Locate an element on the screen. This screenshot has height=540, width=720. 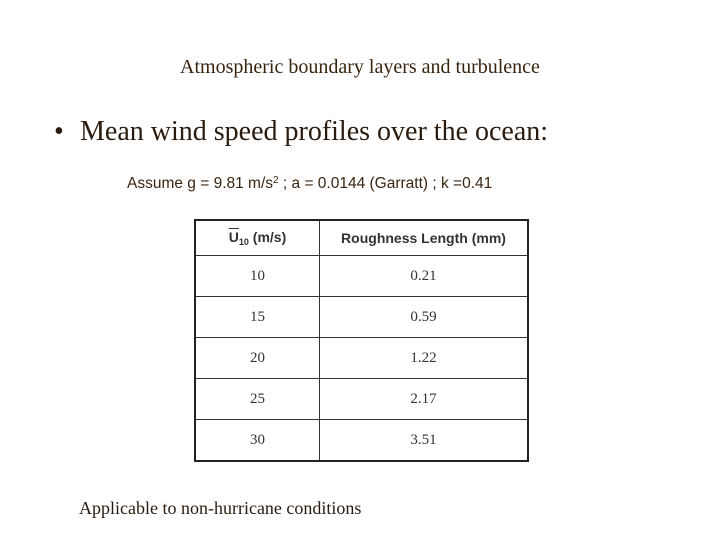
assume-prefix: Assume g = 9.81 m/s is located at coordinates (200, 183).